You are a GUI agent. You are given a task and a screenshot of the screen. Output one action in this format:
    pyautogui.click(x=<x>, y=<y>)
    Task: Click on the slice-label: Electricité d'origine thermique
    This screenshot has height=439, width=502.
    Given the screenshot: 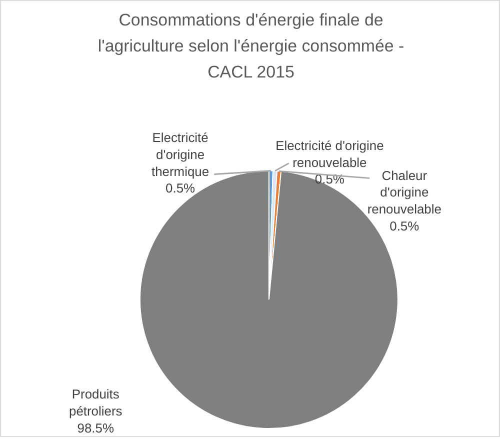 What is the action you would take?
    pyautogui.click(x=181, y=154)
    